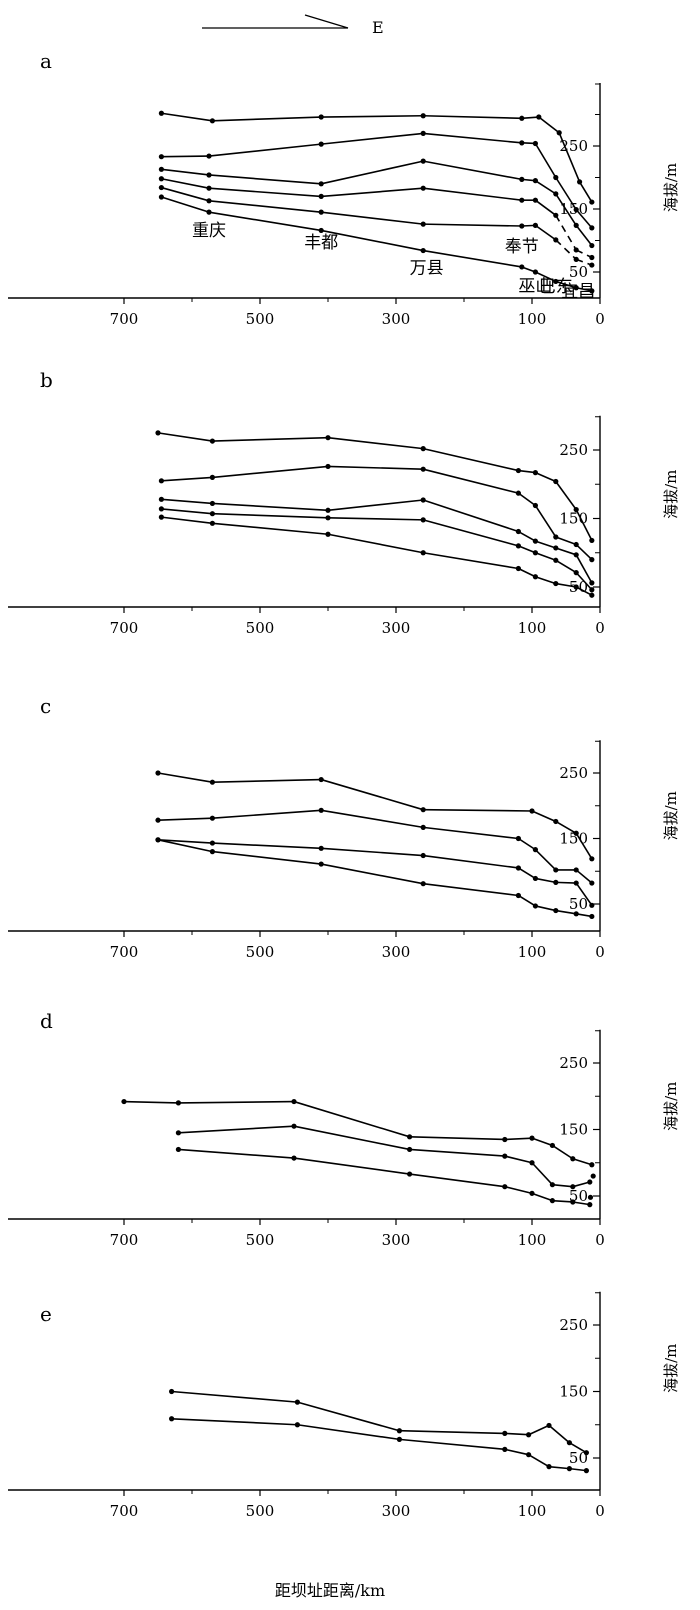  What do you see at coordinates (46, 1021) in the screenshot?
I see `panel-letter: d` at bounding box center [46, 1021].